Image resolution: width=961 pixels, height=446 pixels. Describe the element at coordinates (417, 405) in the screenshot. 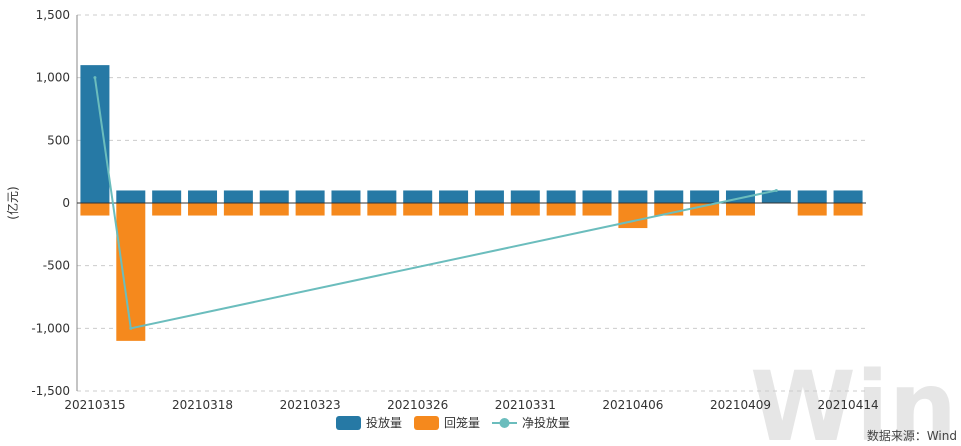

I see `x-tick-label: 20210326` at that location.